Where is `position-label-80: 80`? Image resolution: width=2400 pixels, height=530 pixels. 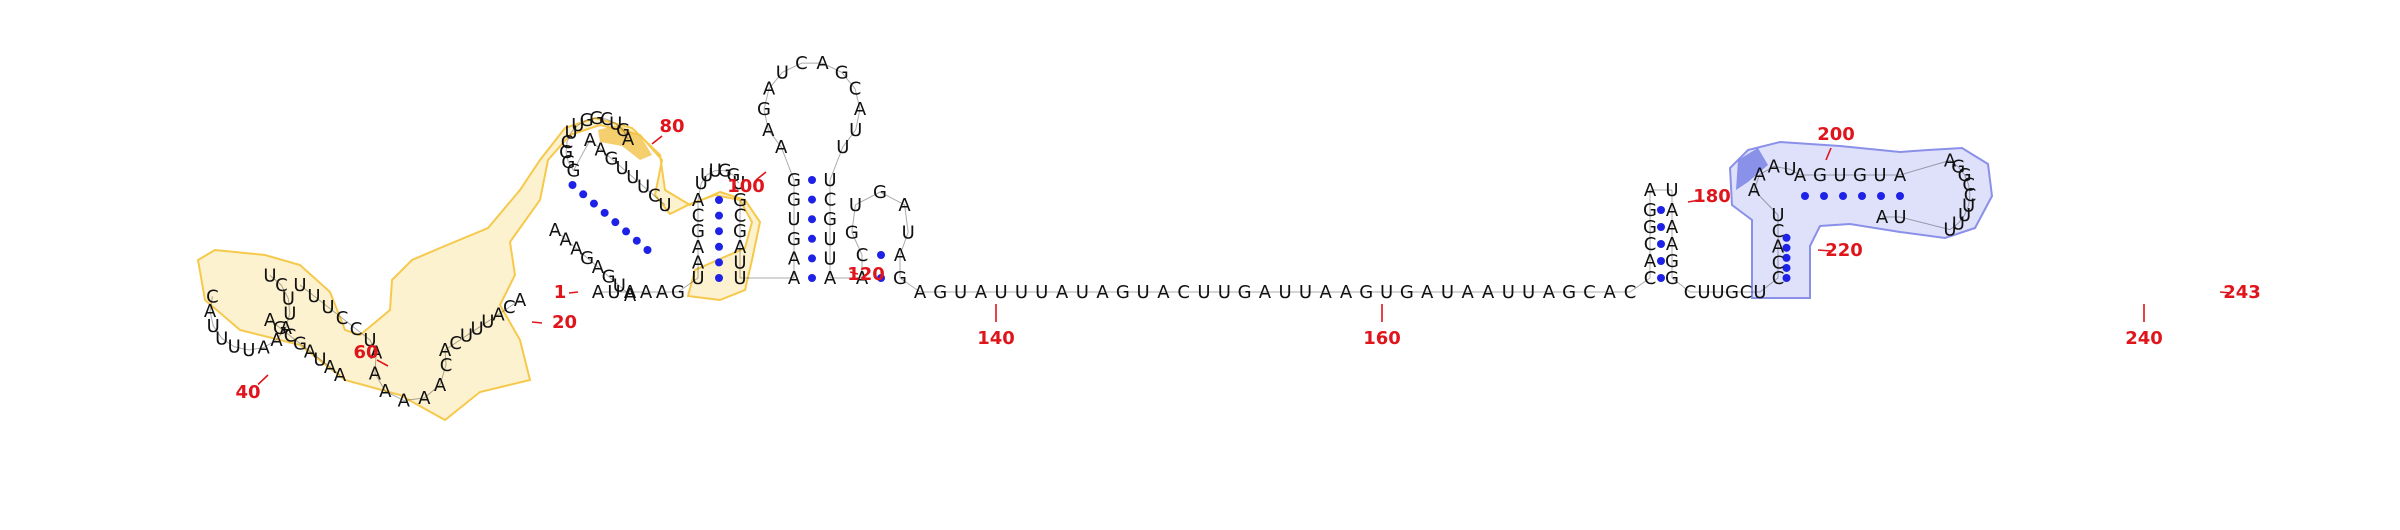
position-label-80: 80 is located at coordinates (671, 126).